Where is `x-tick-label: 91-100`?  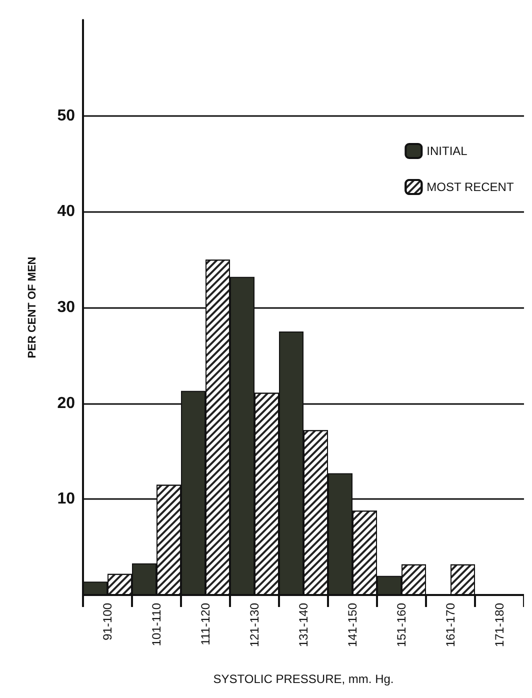 x-tick-label: 91-100 is located at coordinates (107, 621).